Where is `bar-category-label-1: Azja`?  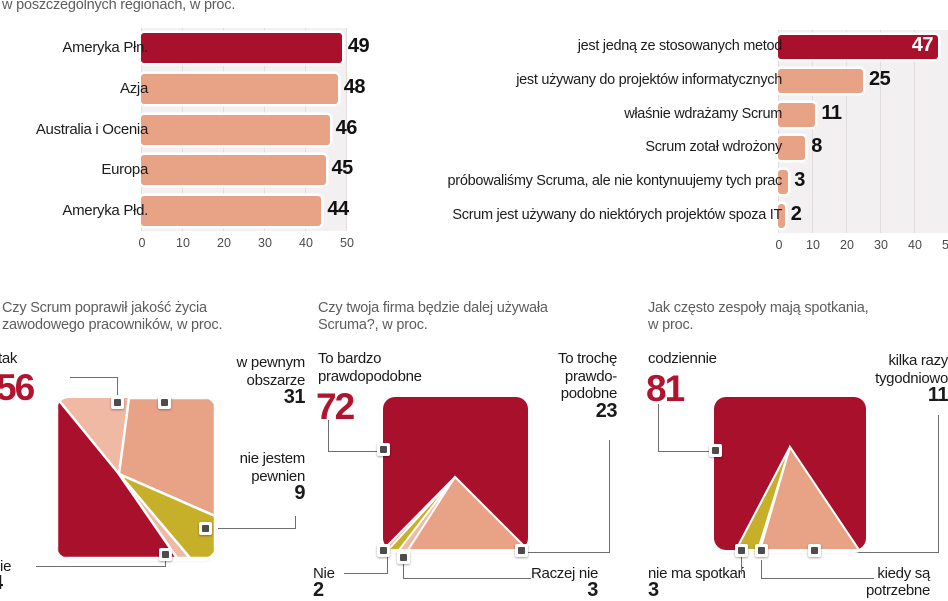
bar-category-label-1: Azja is located at coordinates (134, 88).